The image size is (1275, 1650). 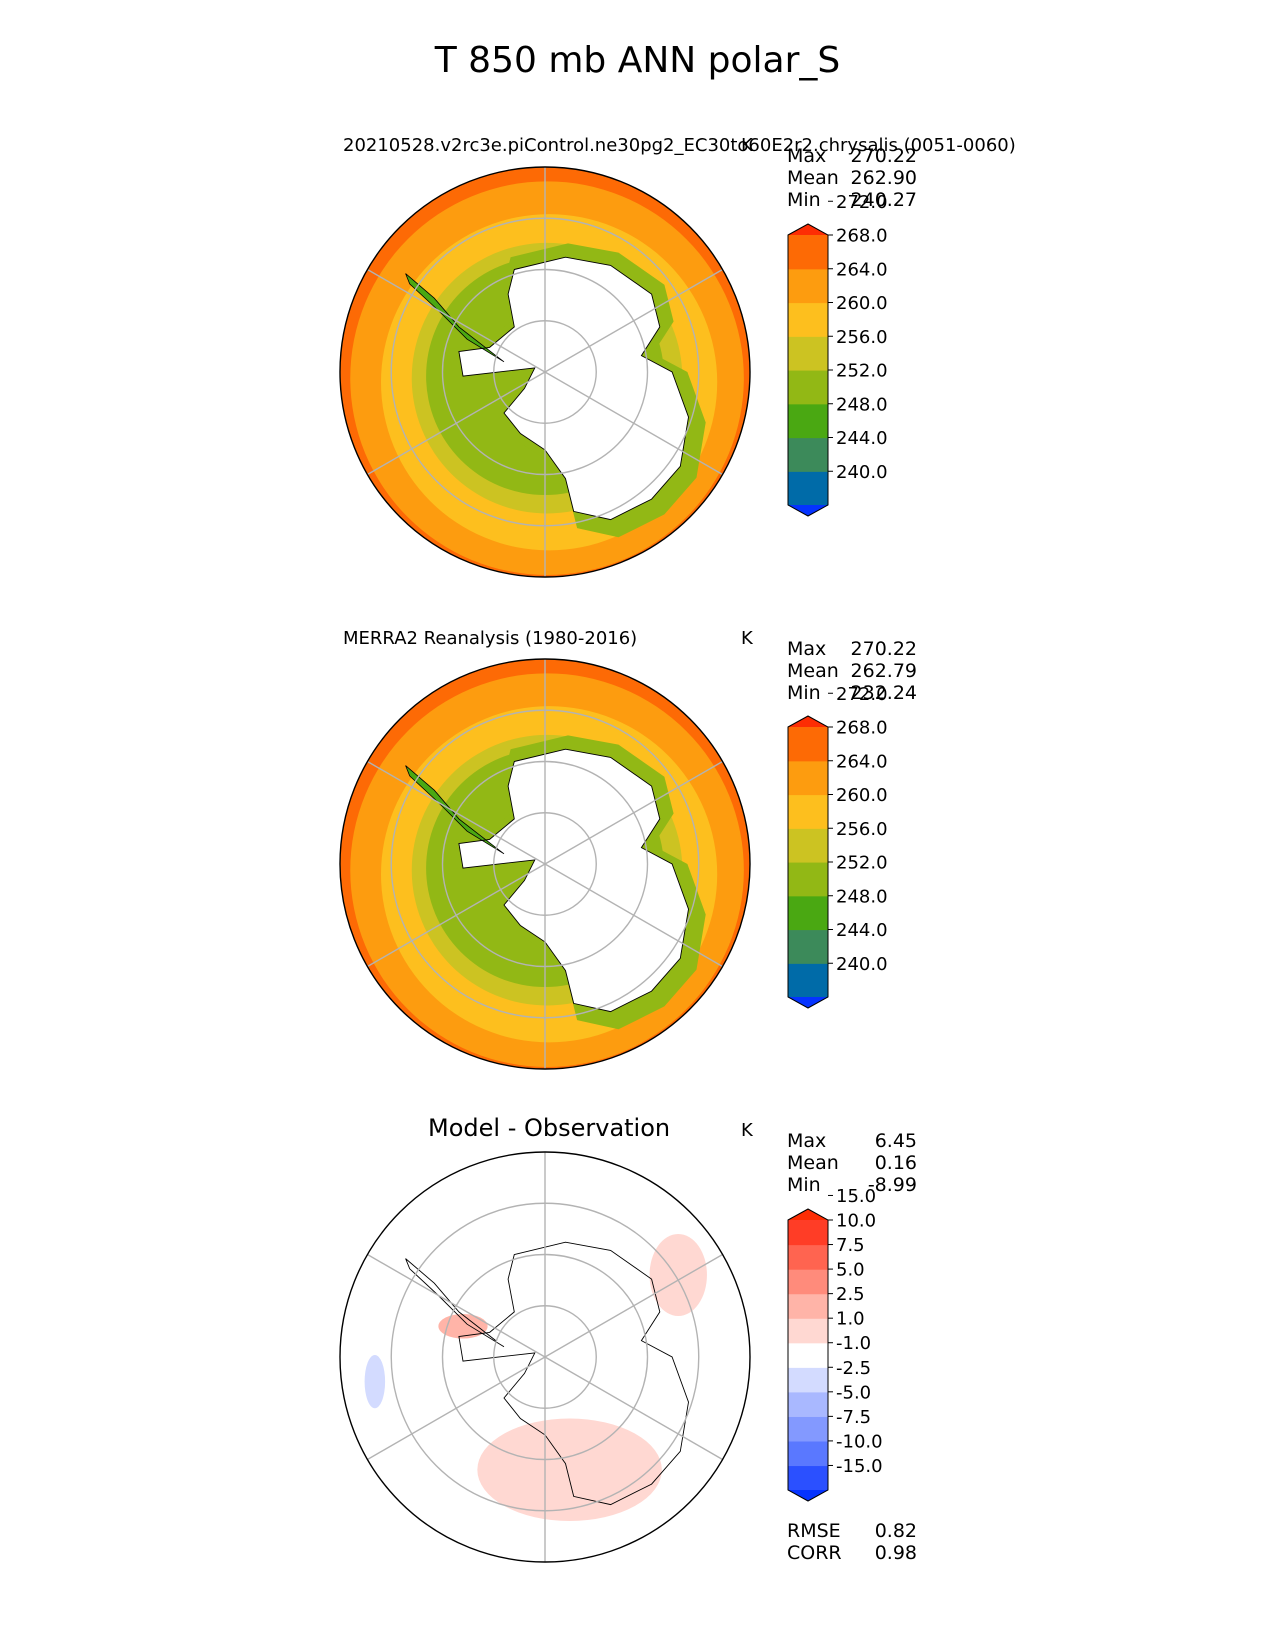 What do you see at coordinates (895, 1531) in the screenshot?
I see `stat-rmse-value: 0.82` at bounding box center [895, 1531].